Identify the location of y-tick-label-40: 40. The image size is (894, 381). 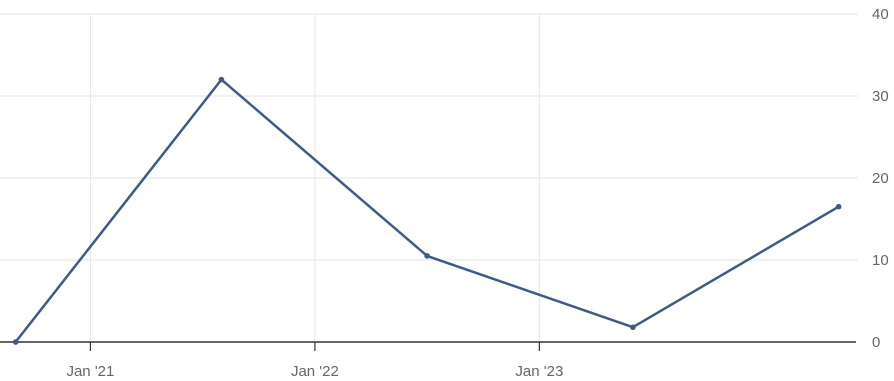
(880, 14).